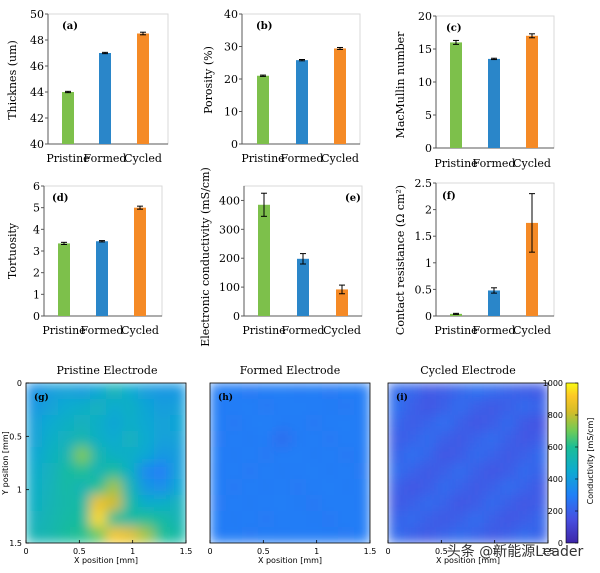 This screenshot has height=573, width=600. What do you see at coordinates (37, 66) in the screenshot?
I see `y-tick-label: 46` at bounding box center [37, 66].